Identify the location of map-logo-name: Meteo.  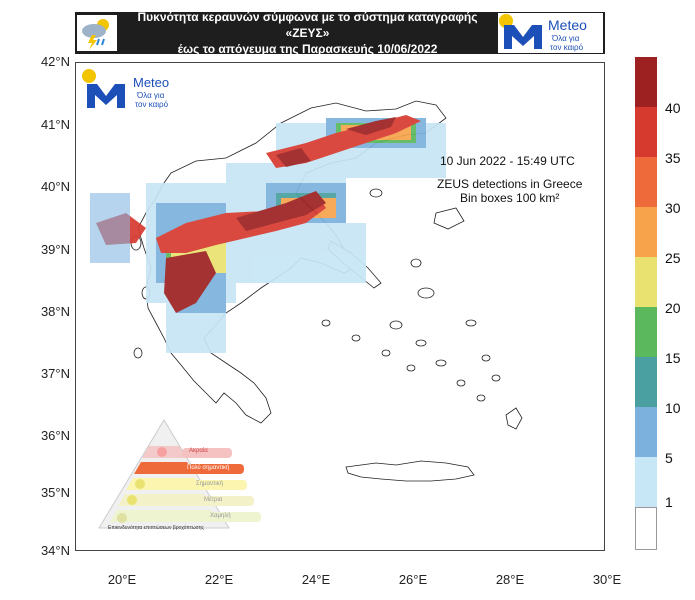
(151, 82).